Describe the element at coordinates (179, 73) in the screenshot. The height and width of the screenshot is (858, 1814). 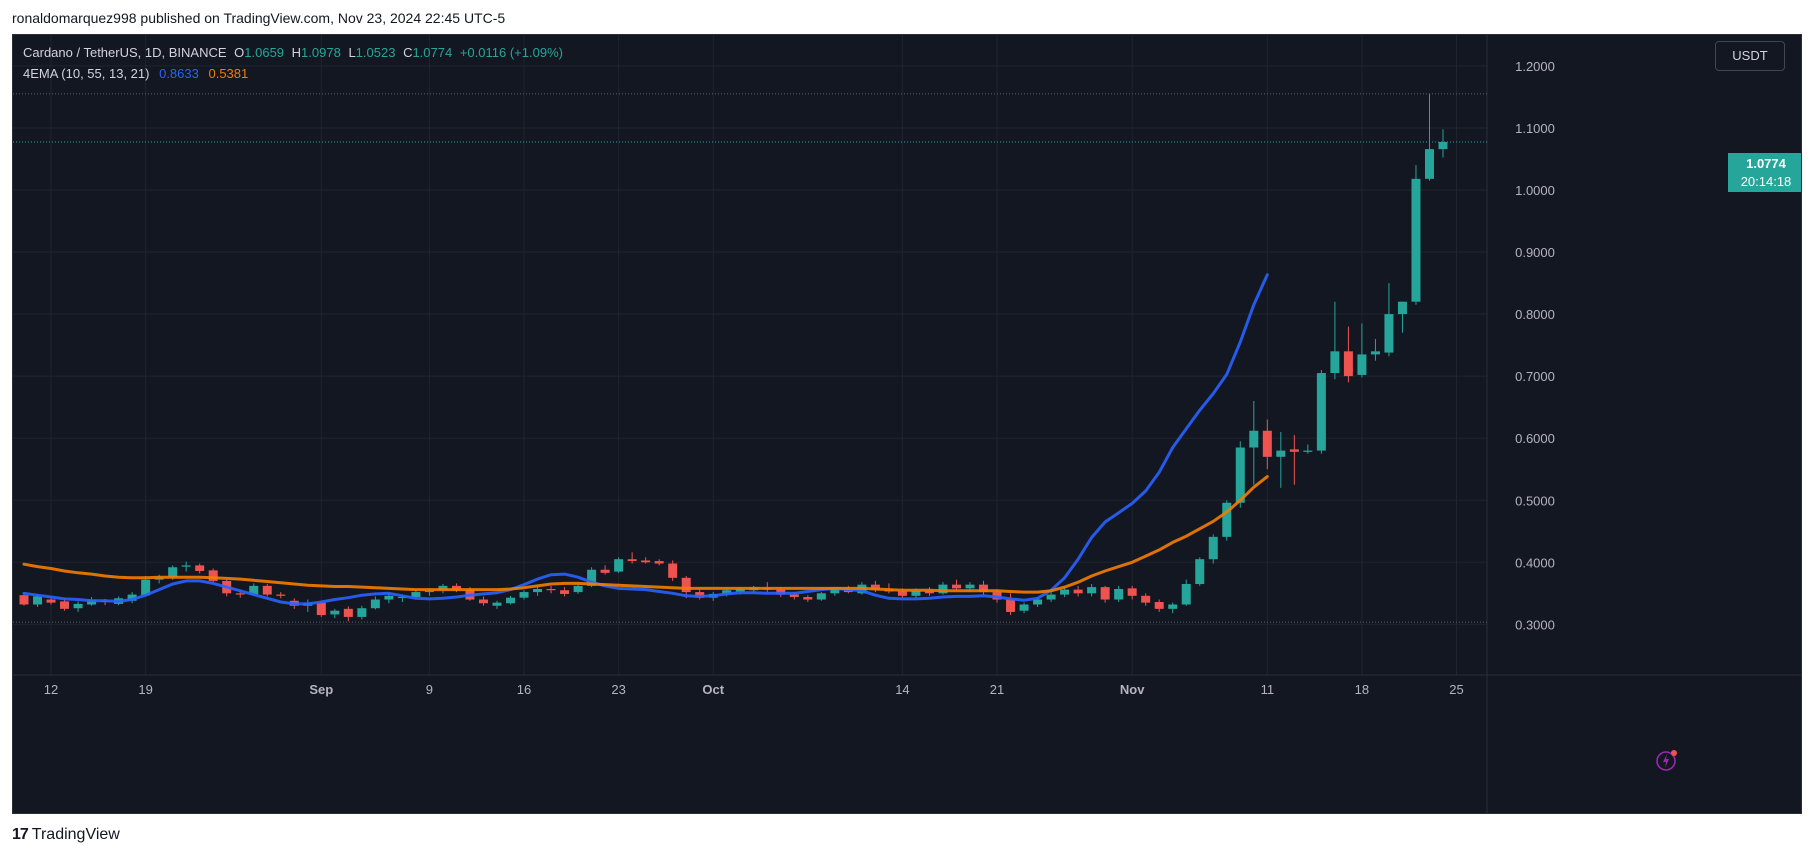
I see `ema-fast-value: 0.8633` at that location.